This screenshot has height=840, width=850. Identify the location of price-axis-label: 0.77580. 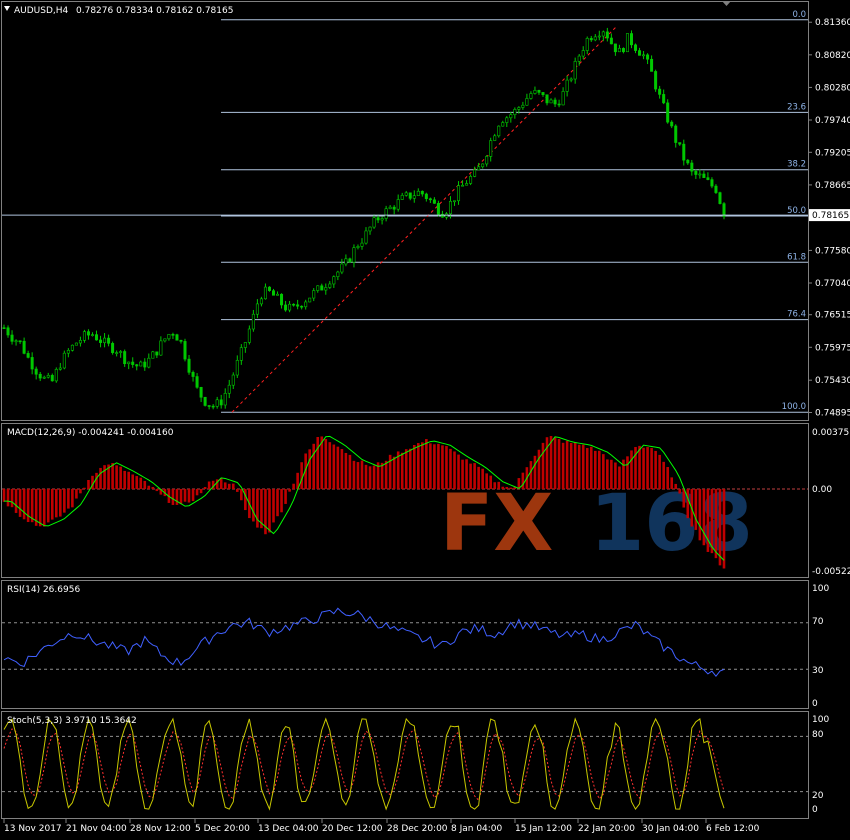
(832, 251).